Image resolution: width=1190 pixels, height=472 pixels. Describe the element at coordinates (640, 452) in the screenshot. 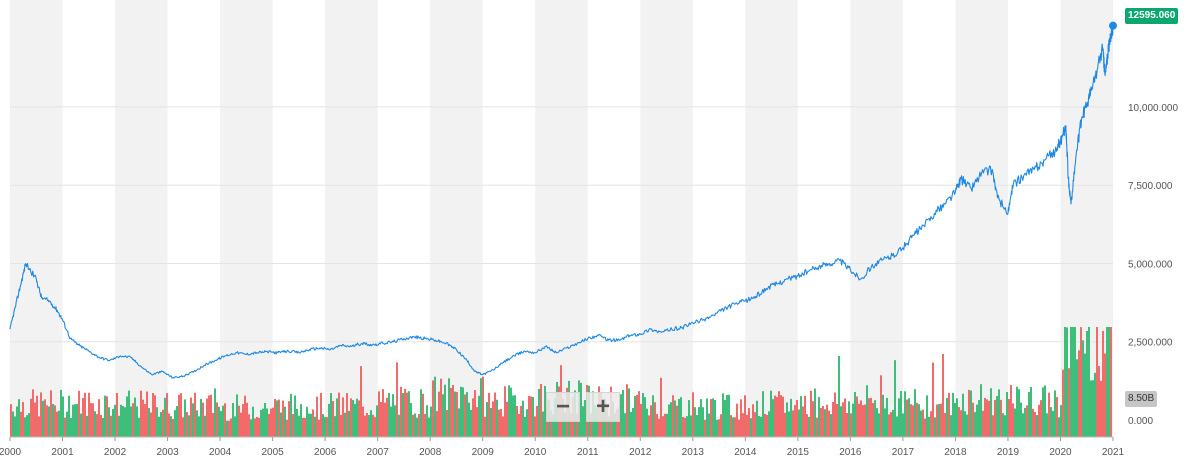

I see `x-tick-label: 2012` at that location.